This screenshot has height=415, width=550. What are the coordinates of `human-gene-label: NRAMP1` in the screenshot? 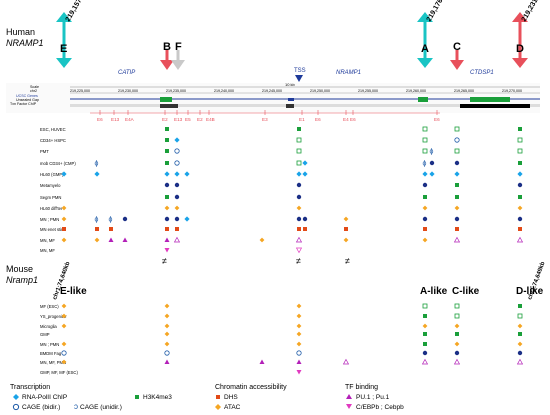 It's located at (25, 43).